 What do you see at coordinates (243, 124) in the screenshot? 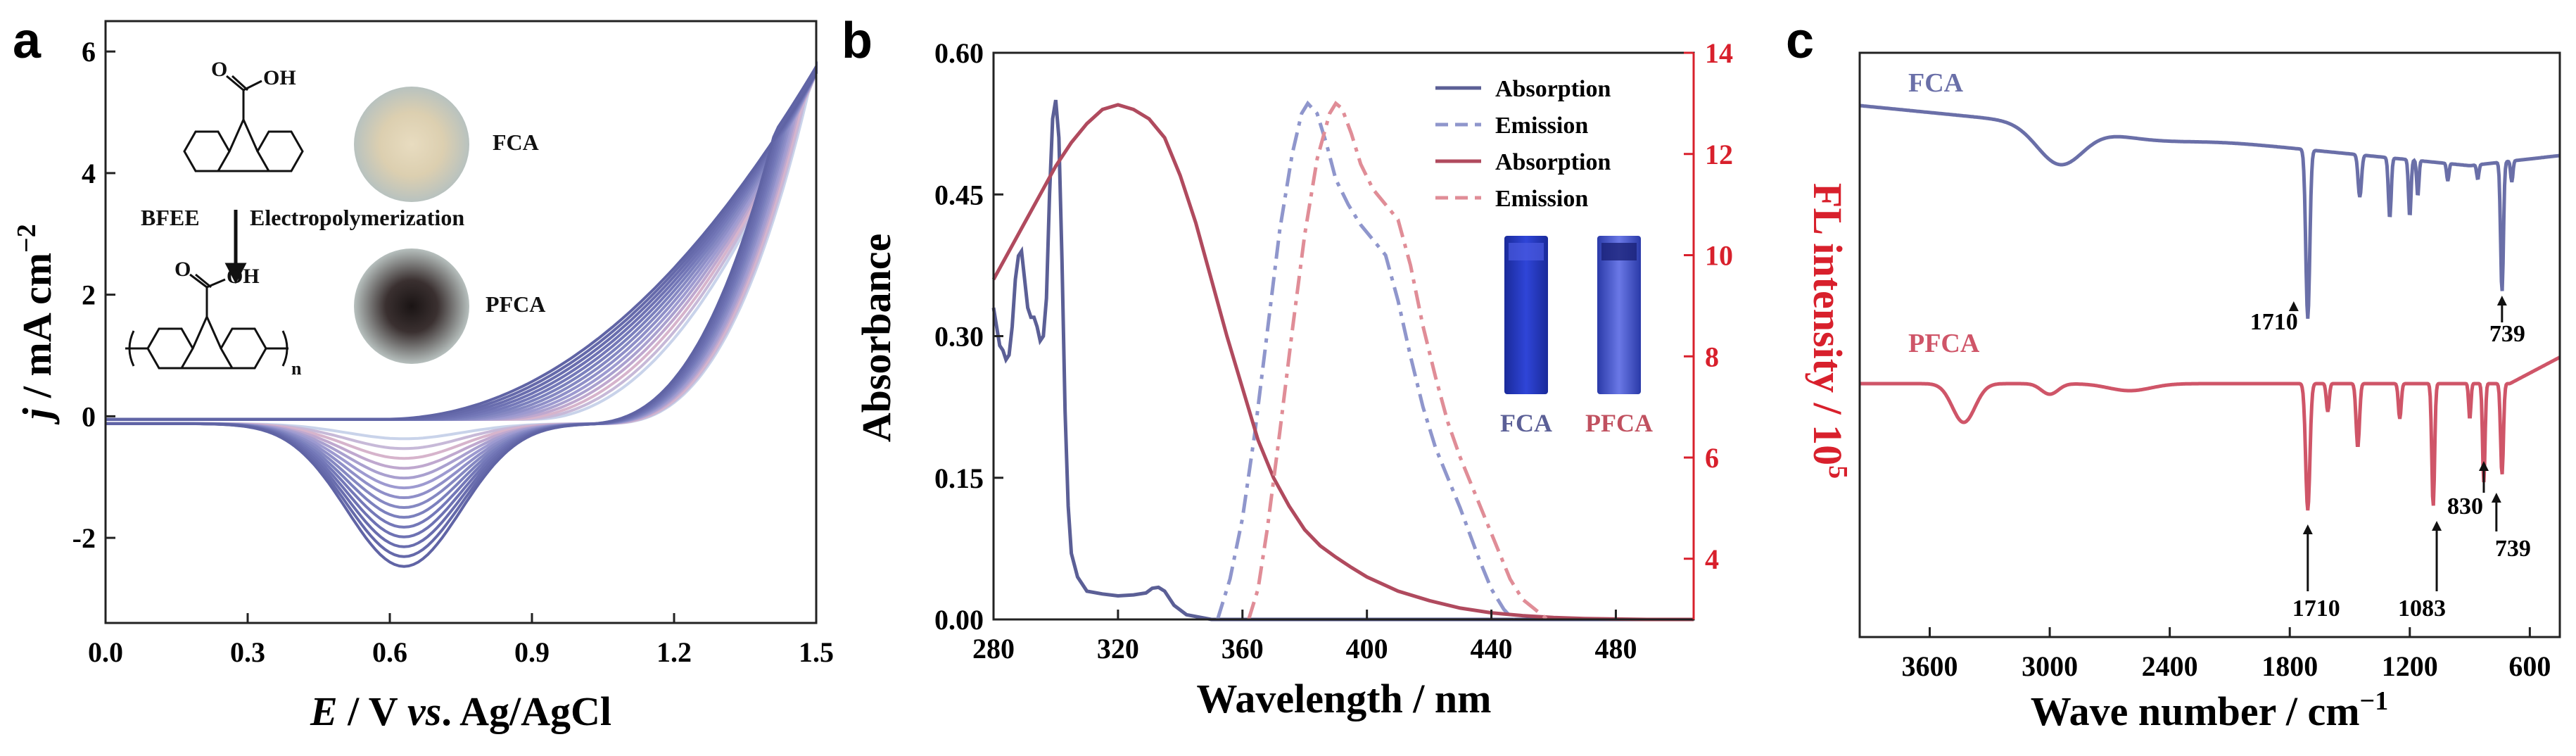
I see `fca-molecule` at bounding box center [243, 124].